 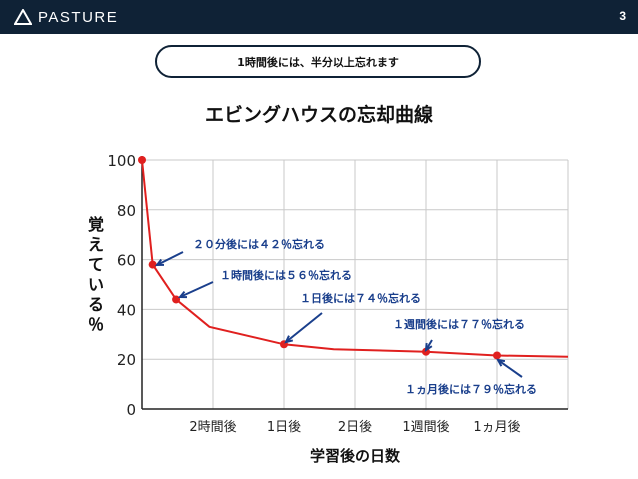 I want to click on callout-box: 1時間後には、半分以上忘れます, so click(x=318, y=61).